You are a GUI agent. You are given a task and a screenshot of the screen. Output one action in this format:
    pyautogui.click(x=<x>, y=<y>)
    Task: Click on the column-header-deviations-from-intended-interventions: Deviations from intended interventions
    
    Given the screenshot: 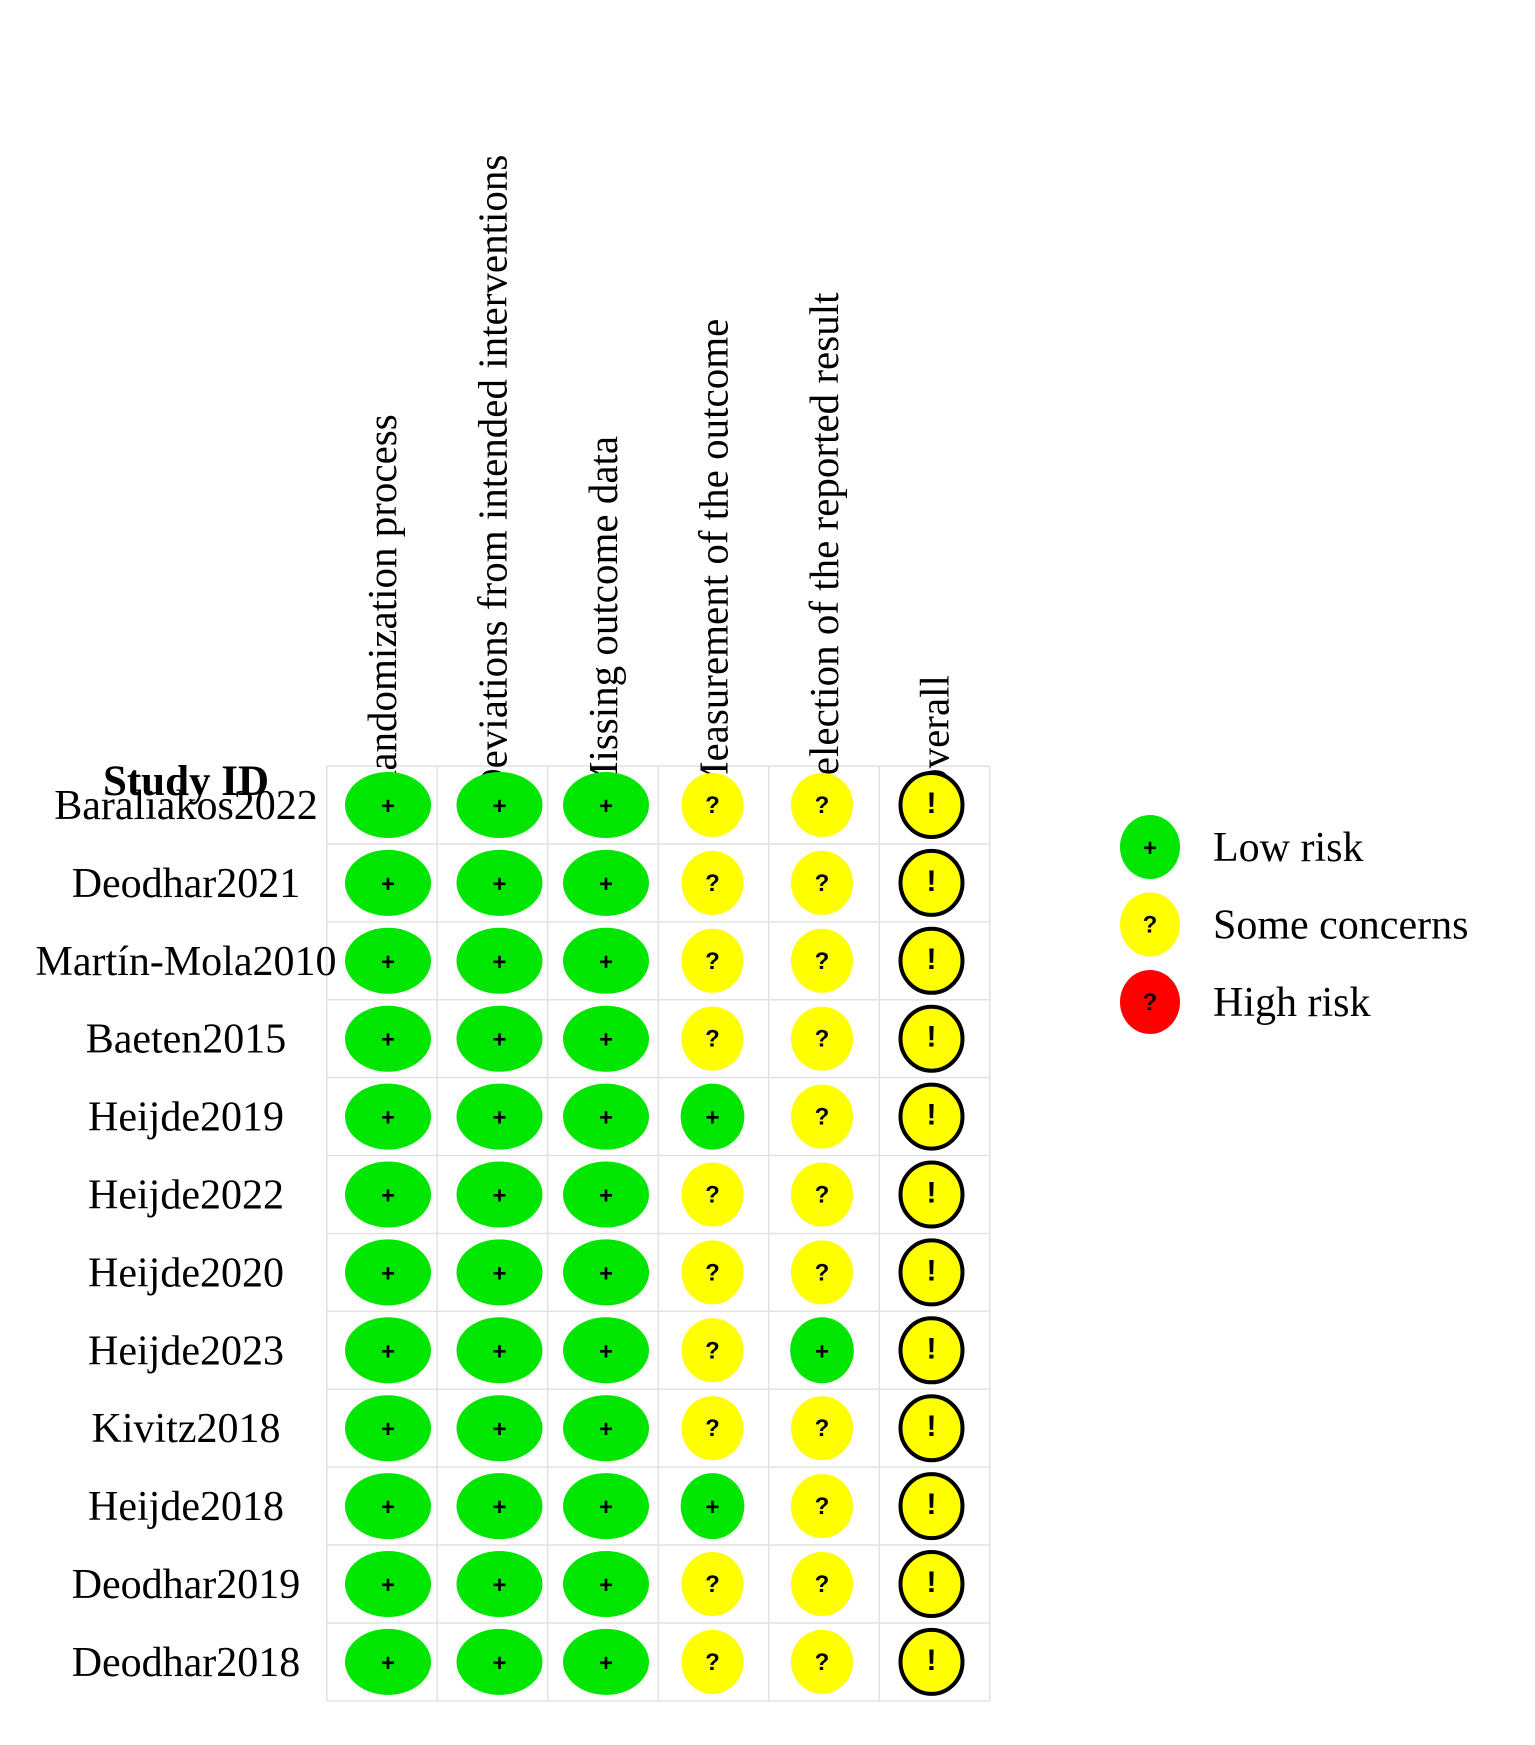 What is the action you would take?
    pyautogui.click(x=493, y=476)
    